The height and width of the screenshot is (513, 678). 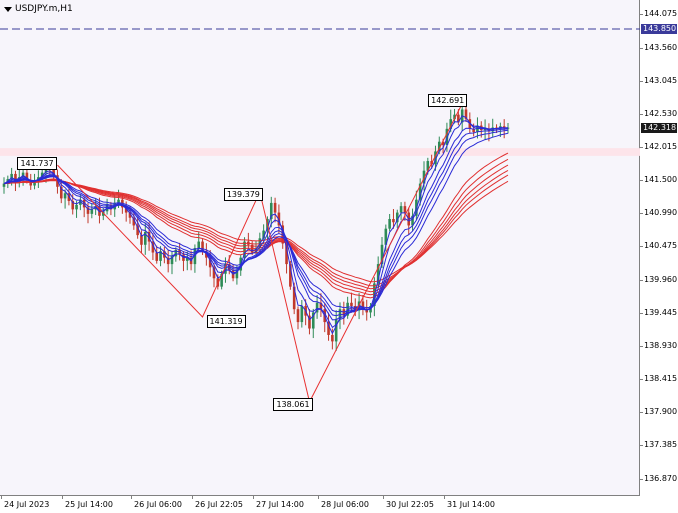 I want to click on price-tick: 139.445, so click(x=659, y=313).